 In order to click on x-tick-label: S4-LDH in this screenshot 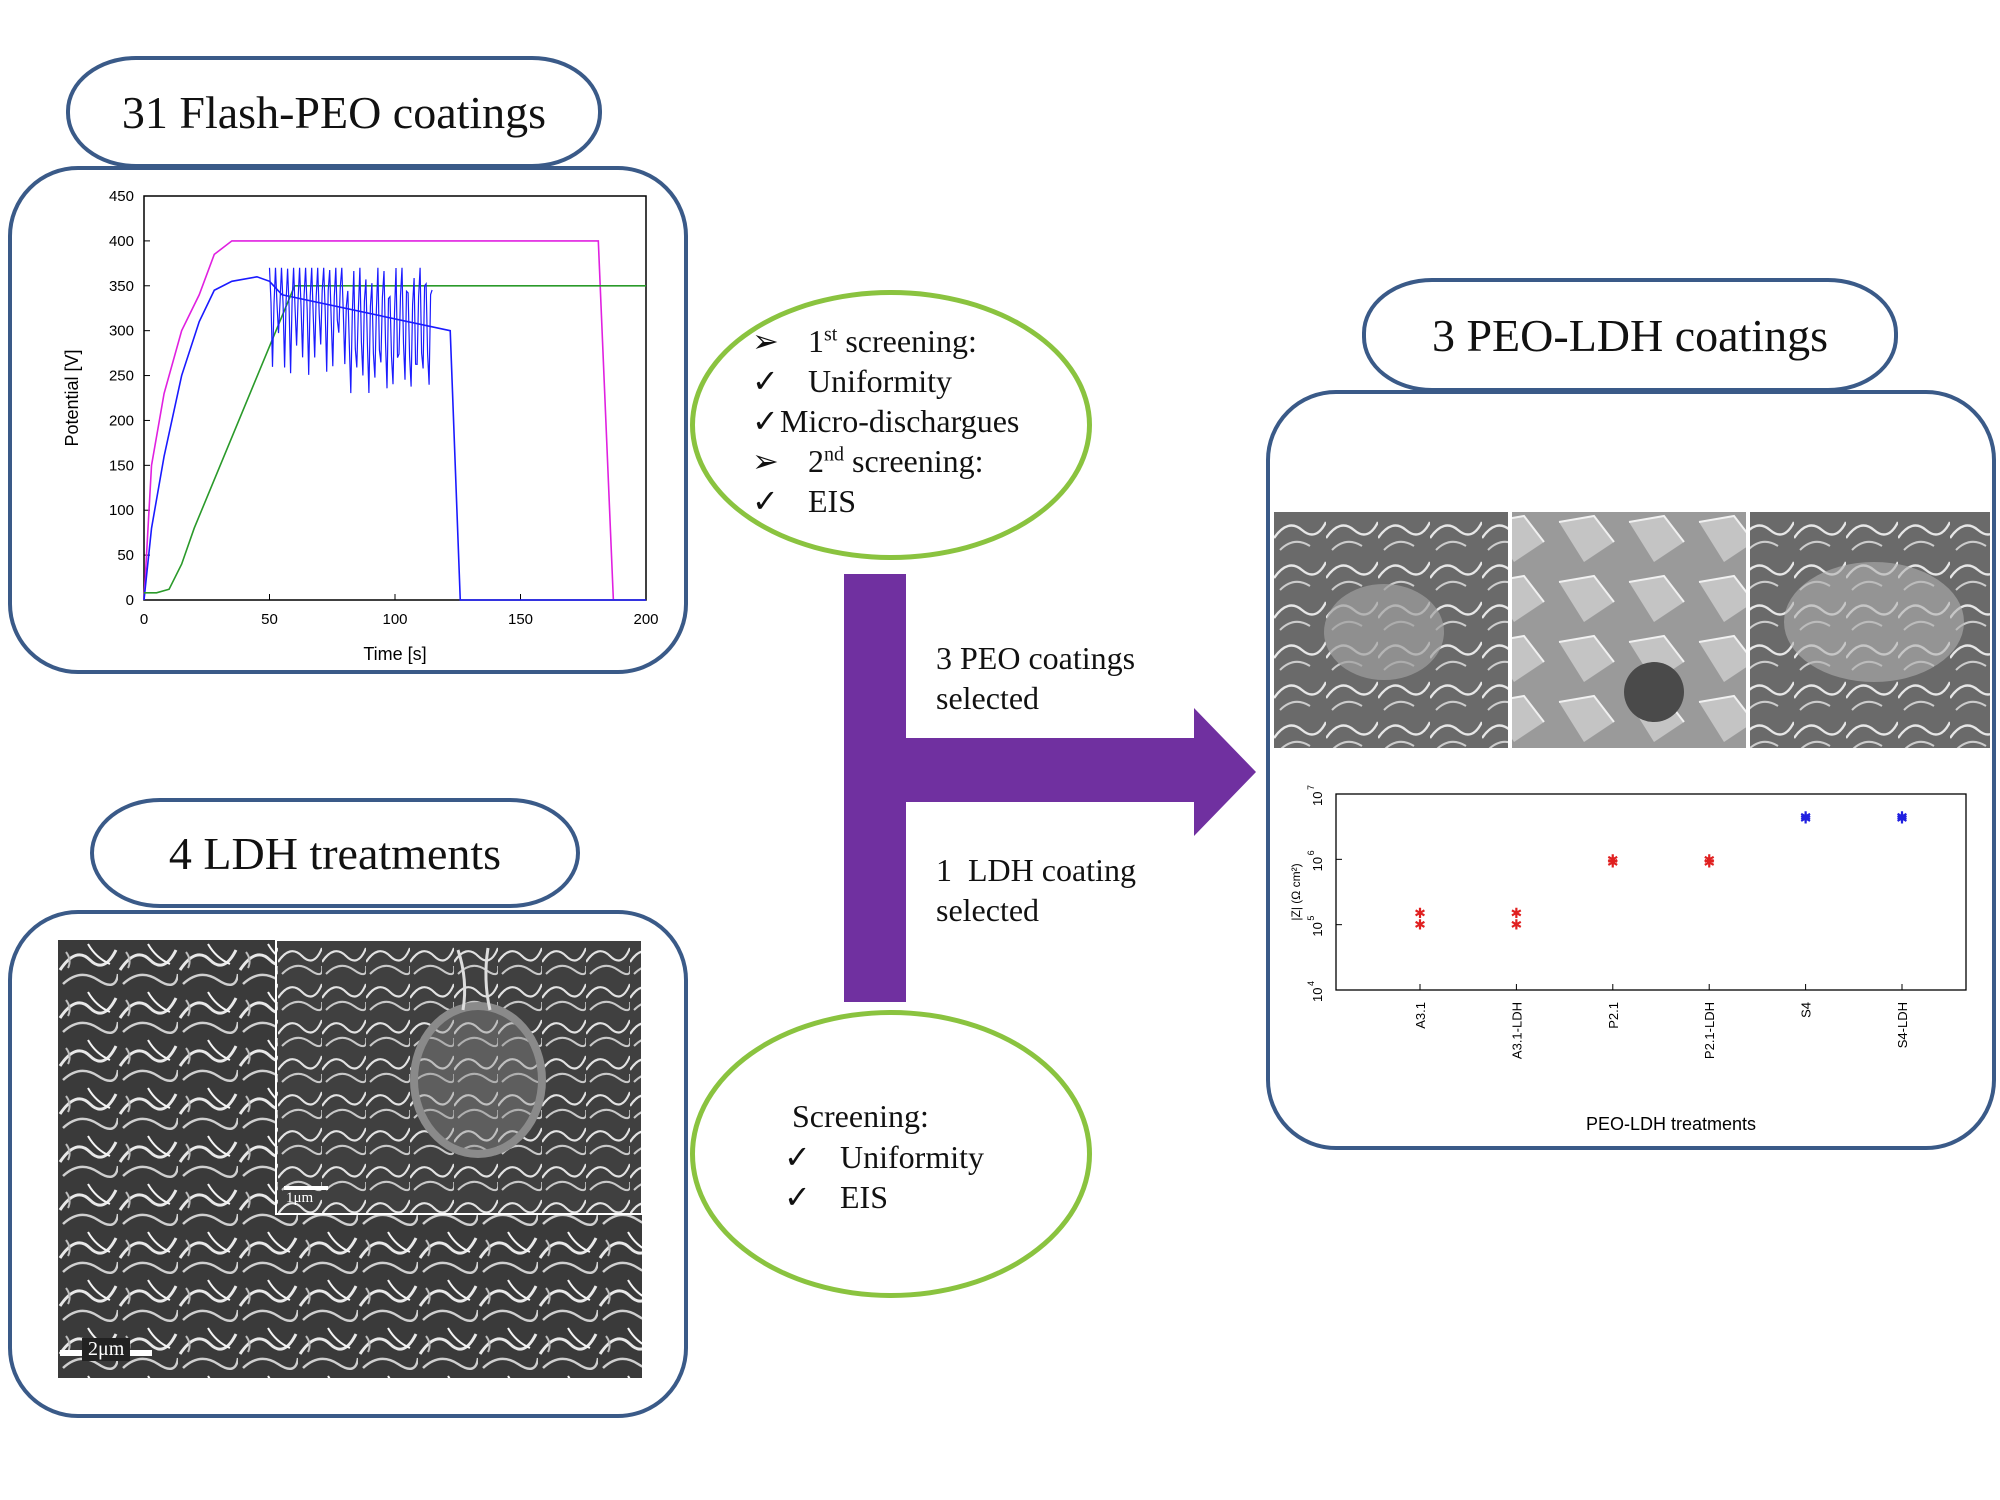, I will do `click(1902, 1025)`.